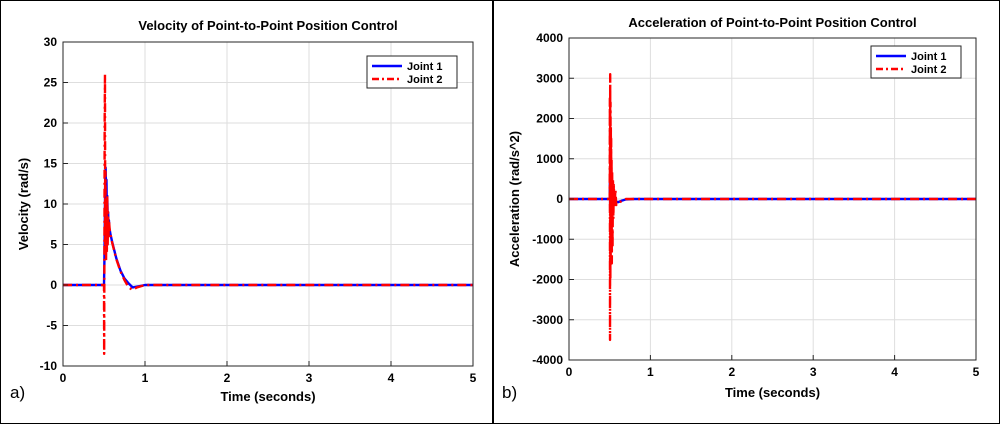  What do you see at coordinates (549, 119) in the screenshot?
I see `y-tick-label: 2000` at bounding box center [549, 119].